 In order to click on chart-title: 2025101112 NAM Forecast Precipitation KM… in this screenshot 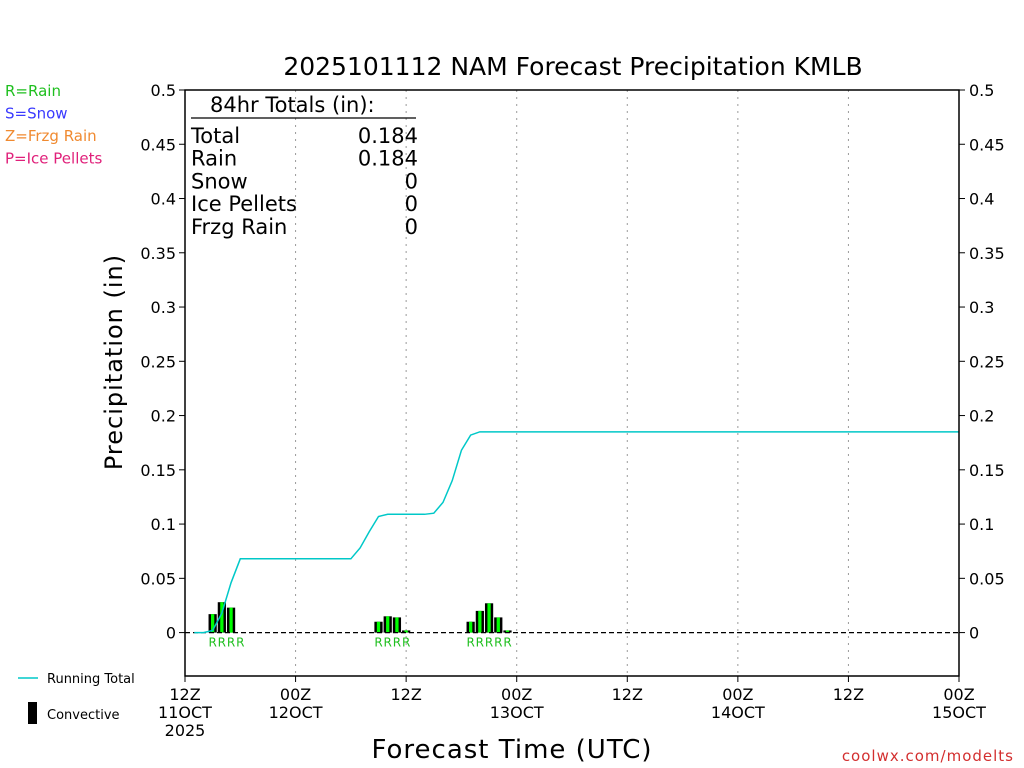, I will do `click(572, 66)`.